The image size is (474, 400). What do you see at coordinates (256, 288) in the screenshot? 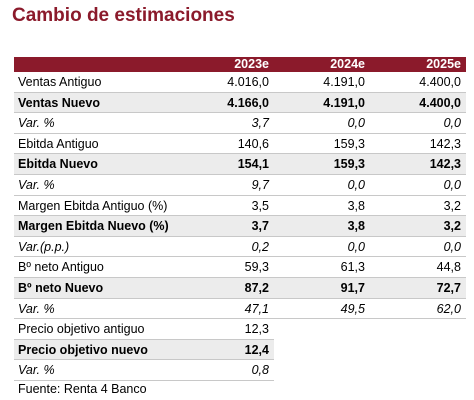
I see `table-cell: 87,2` at bounding box center [256, 288].